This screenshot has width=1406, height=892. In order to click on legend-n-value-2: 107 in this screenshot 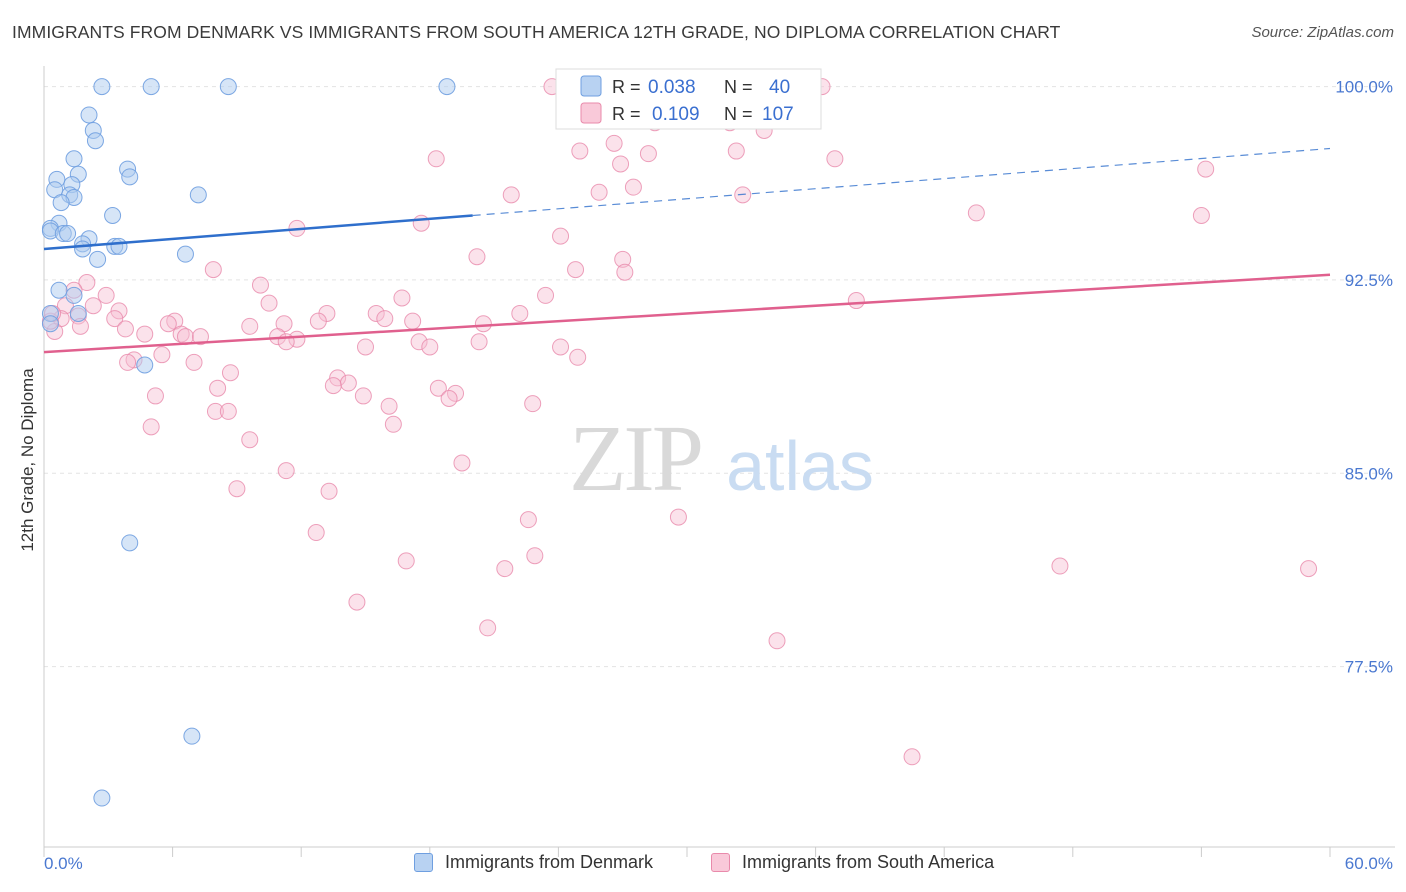, I will do `click(778, 114)`.